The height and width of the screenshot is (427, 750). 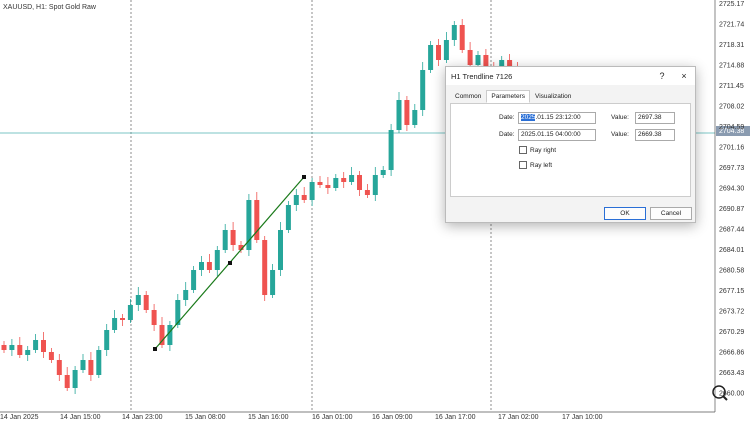 I want to click on value: 2669.38, so click(x=650, y=134).